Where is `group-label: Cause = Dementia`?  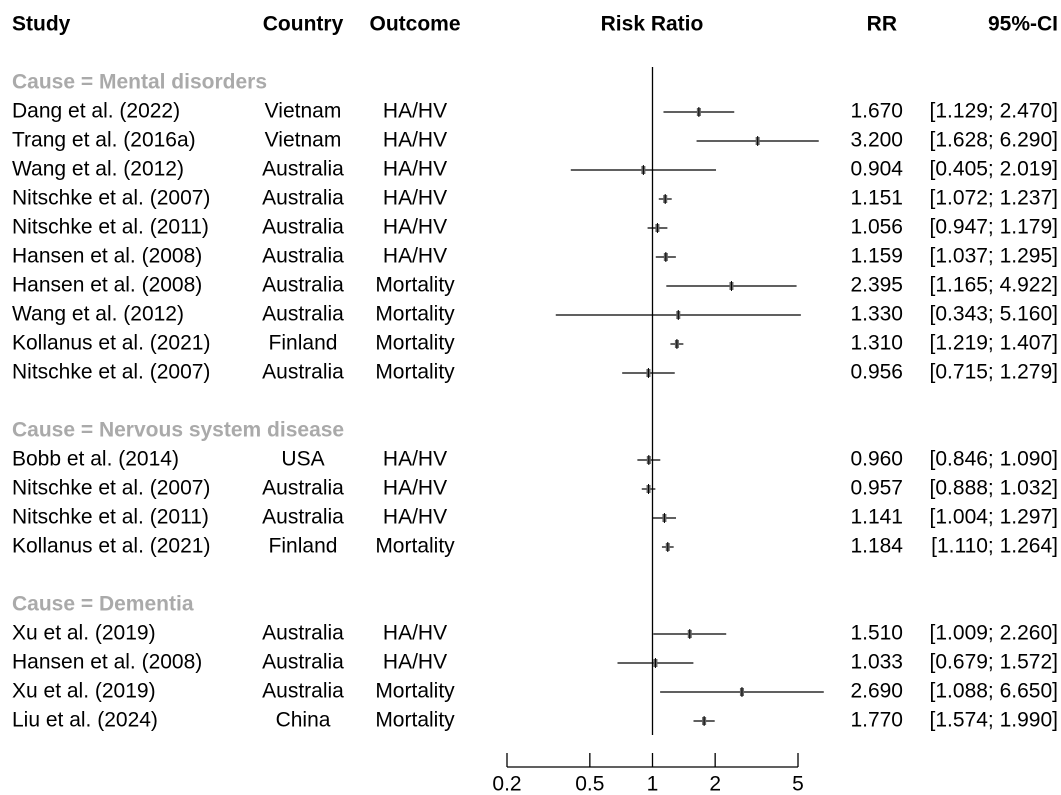 group-label: Cause = Dementia is located at coordinates (103, 604).